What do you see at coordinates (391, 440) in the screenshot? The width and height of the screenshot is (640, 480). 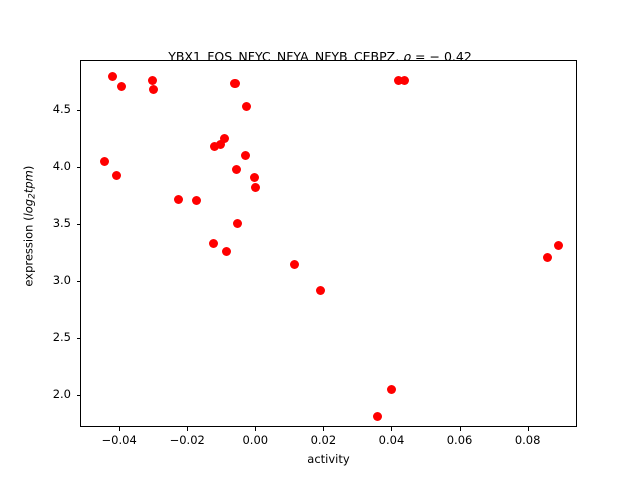 I see `x-tick-label: 0.04` at bounding box center [391, 440].